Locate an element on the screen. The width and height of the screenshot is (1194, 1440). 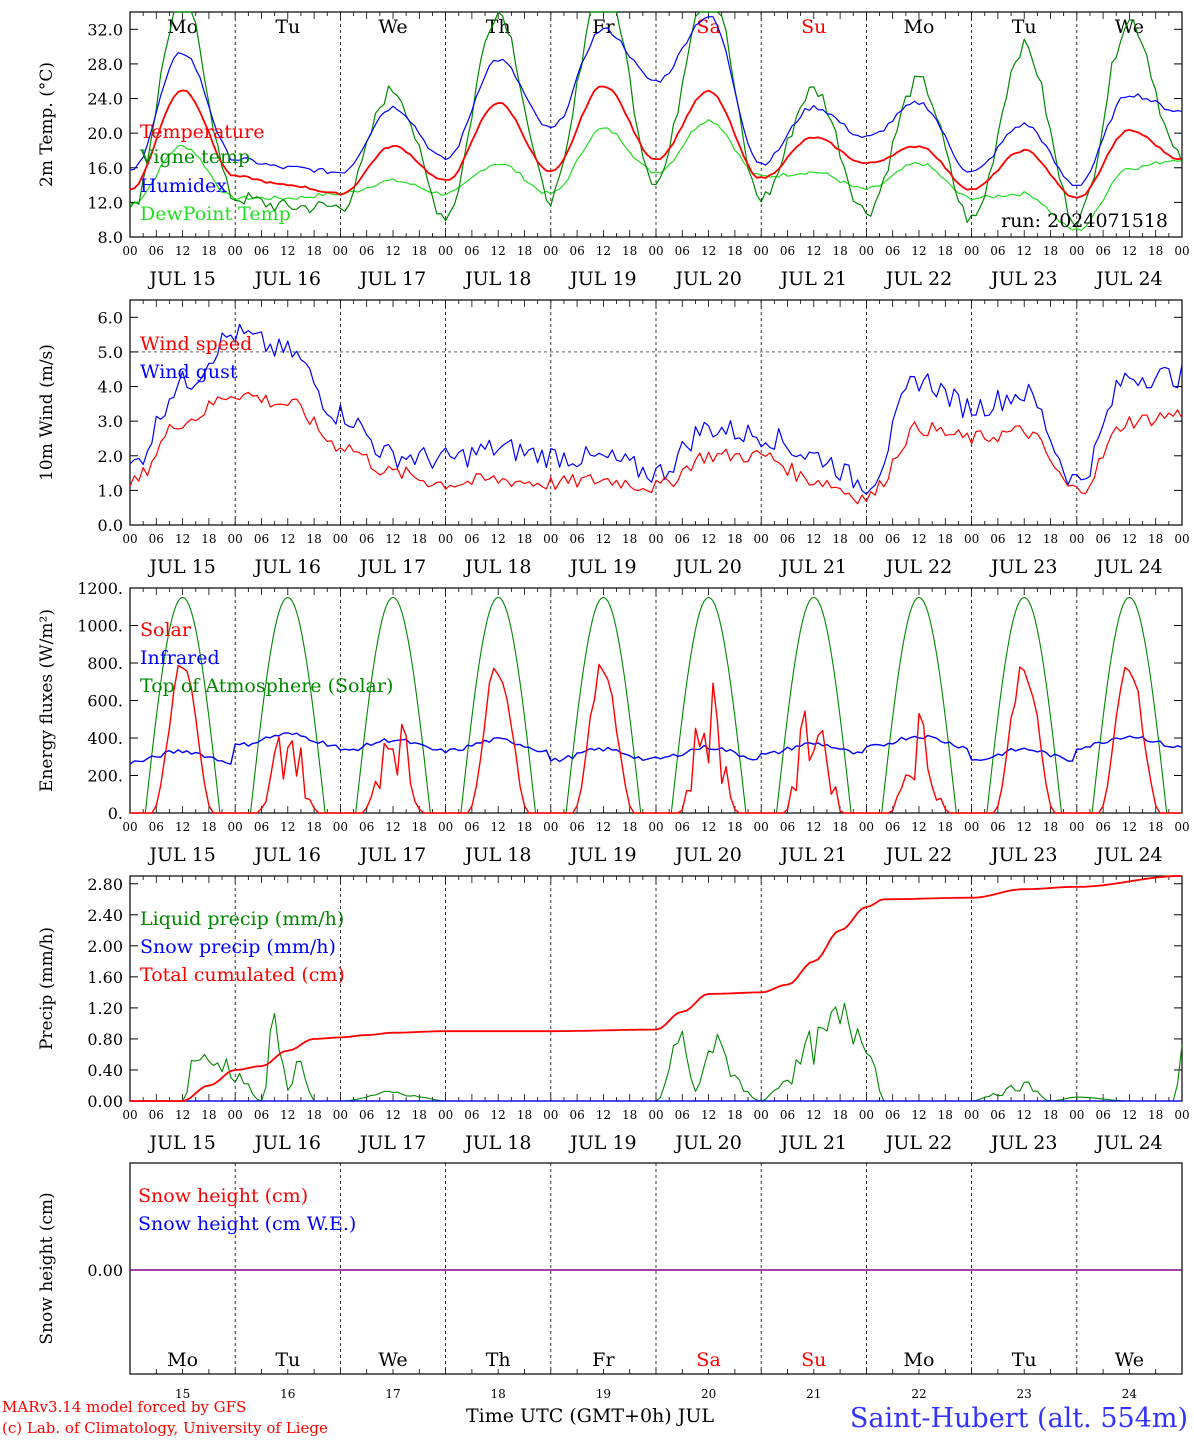
weekday-label: Su is located at coordinates (813, 1360).